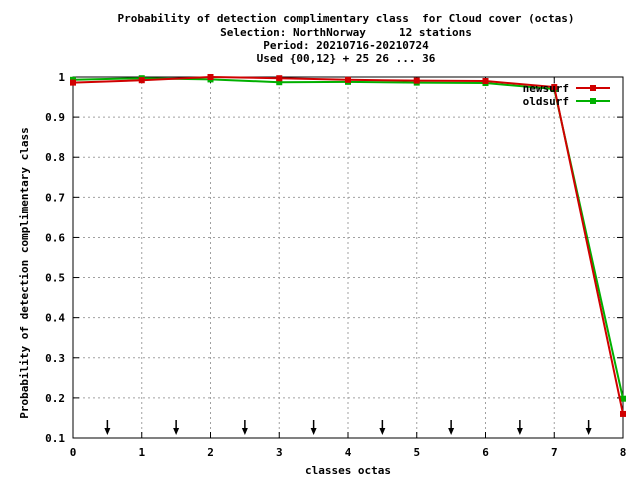 This screenshot has width=640, height=480. What do you see at coordinates (210, 452) in the screenshot?
I see `x-tick-label: 2` at bounding box center [210, 452].